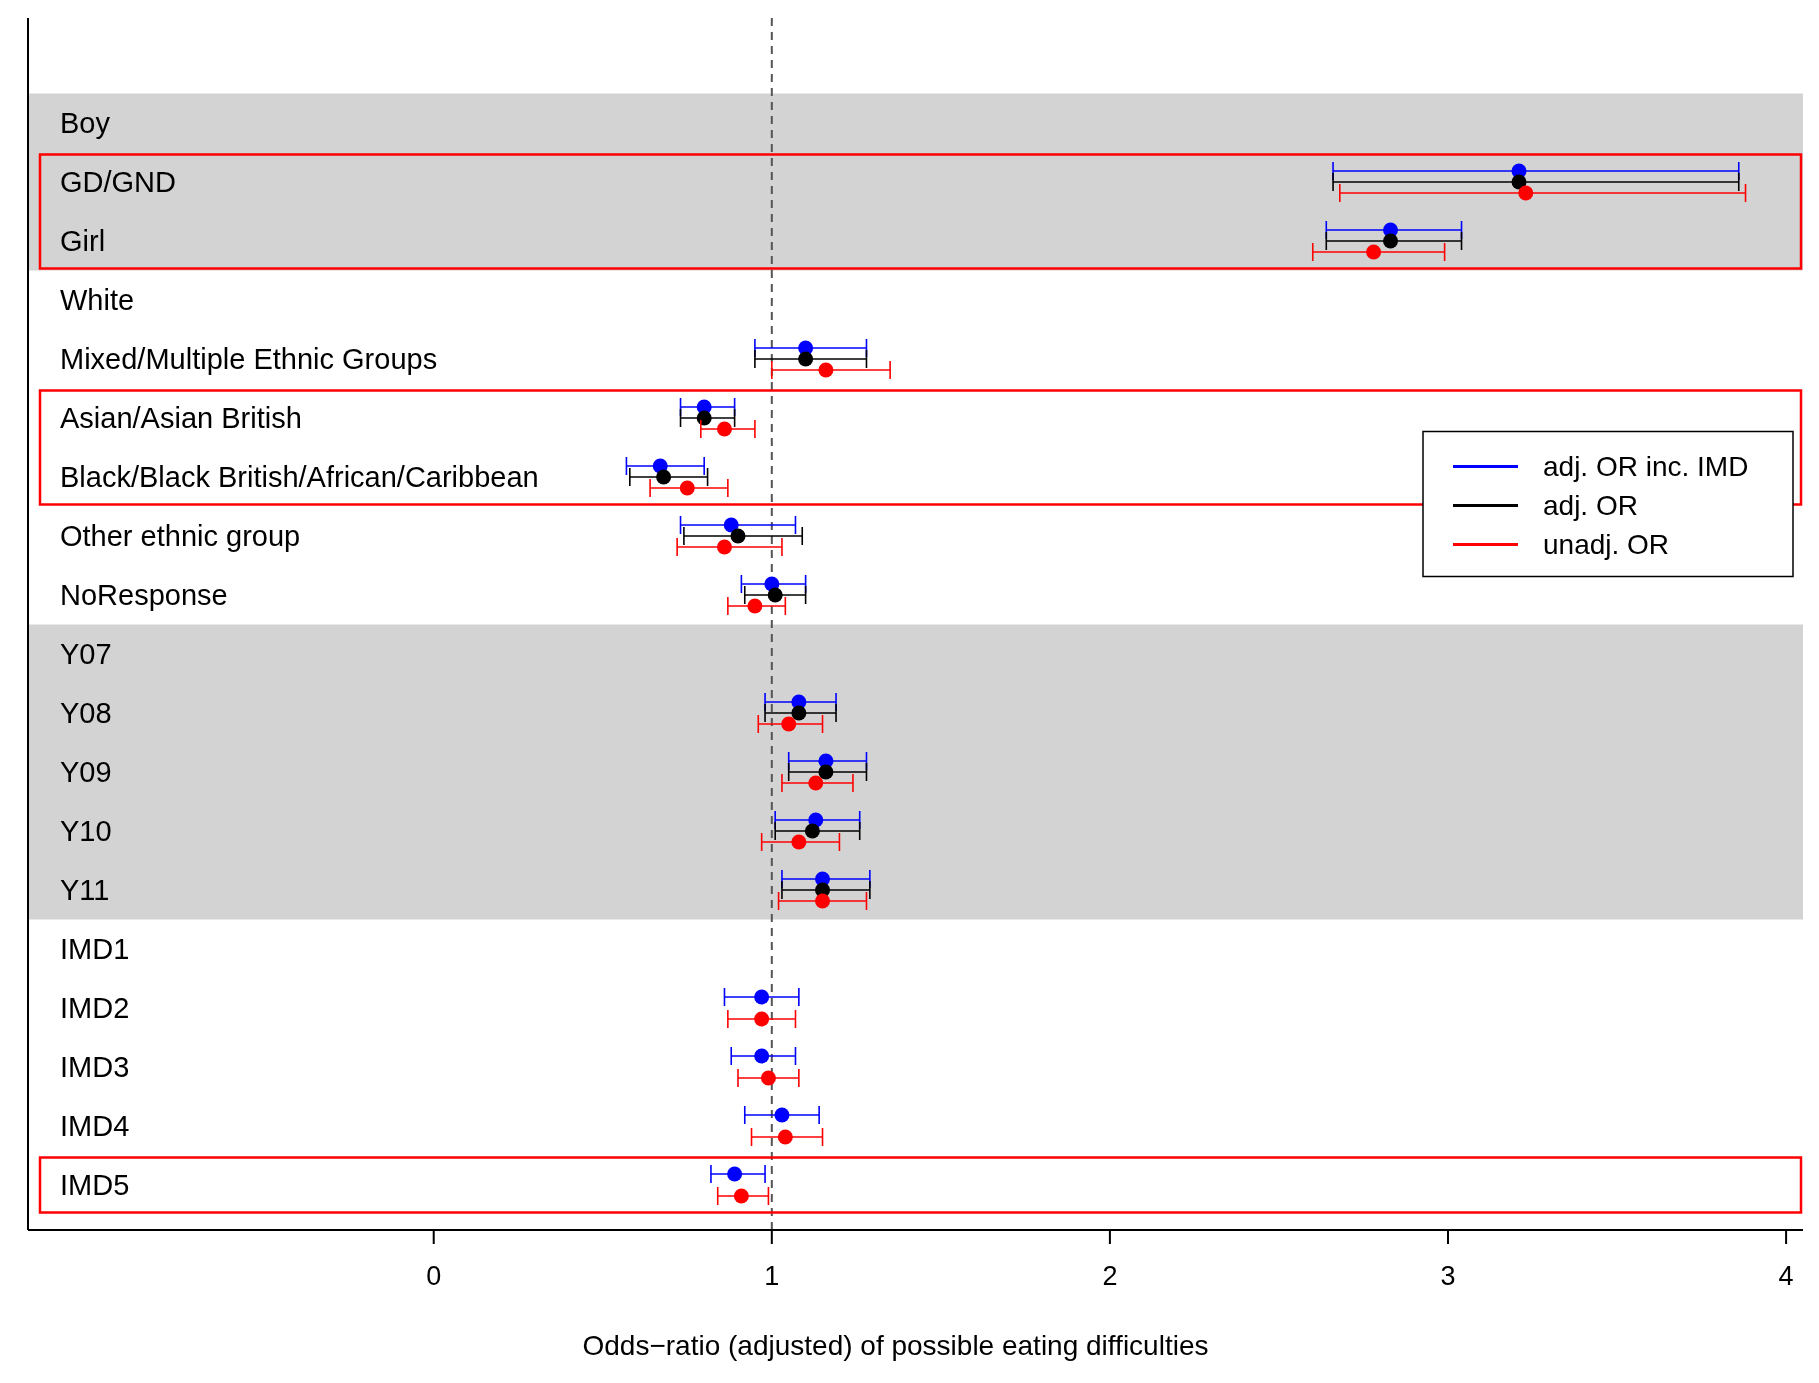 Image resolution: width=1819 pixels, height=1383 pixels. I want to click on y-tick-label: IMD3, so click(95, 1067).